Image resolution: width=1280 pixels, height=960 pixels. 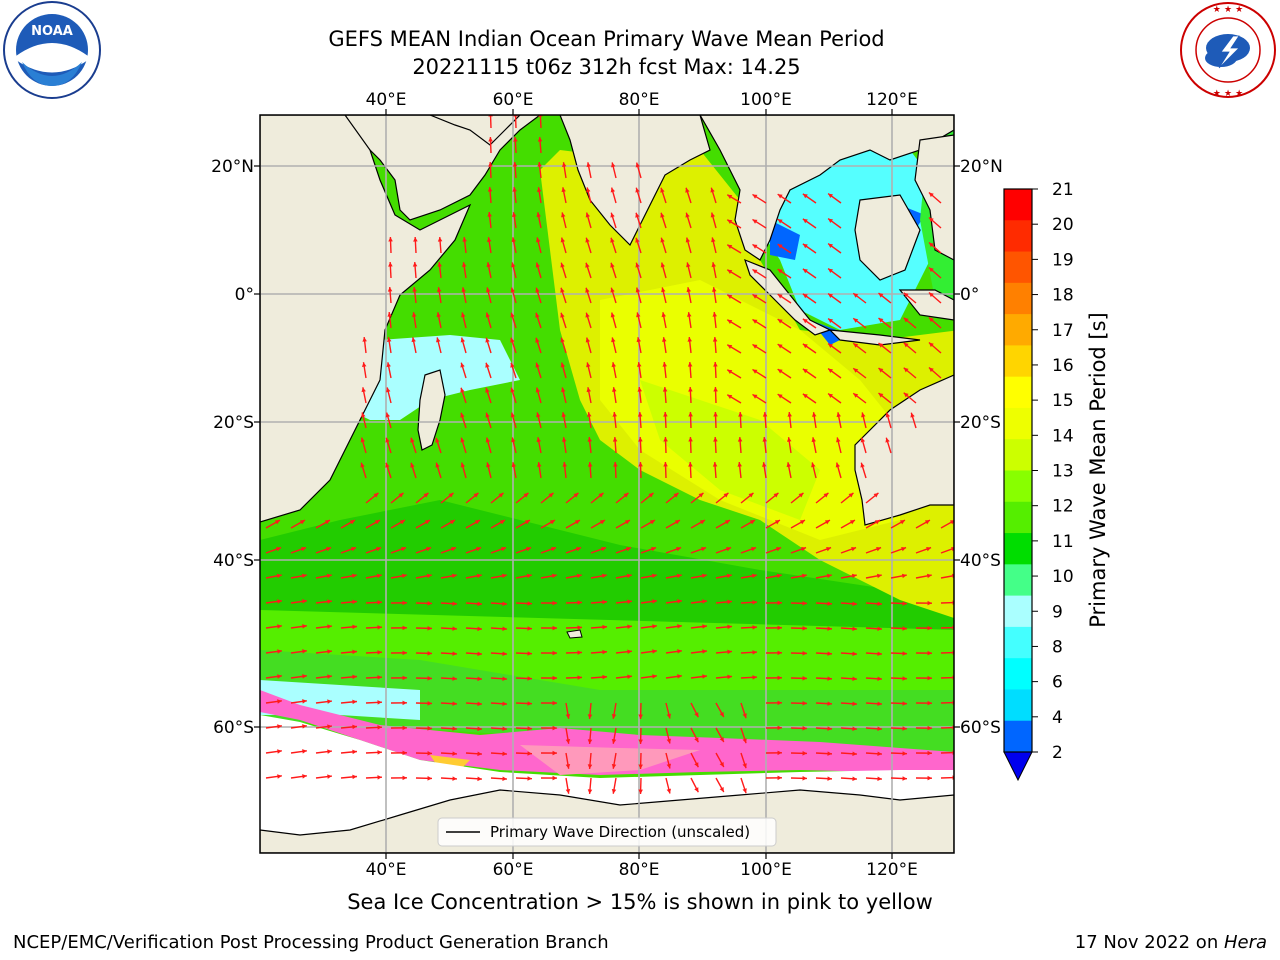 I want to click on chart-subtitle: 20221115 t06z 312h fcst Max: 14.25, so click(x=606, y=67).